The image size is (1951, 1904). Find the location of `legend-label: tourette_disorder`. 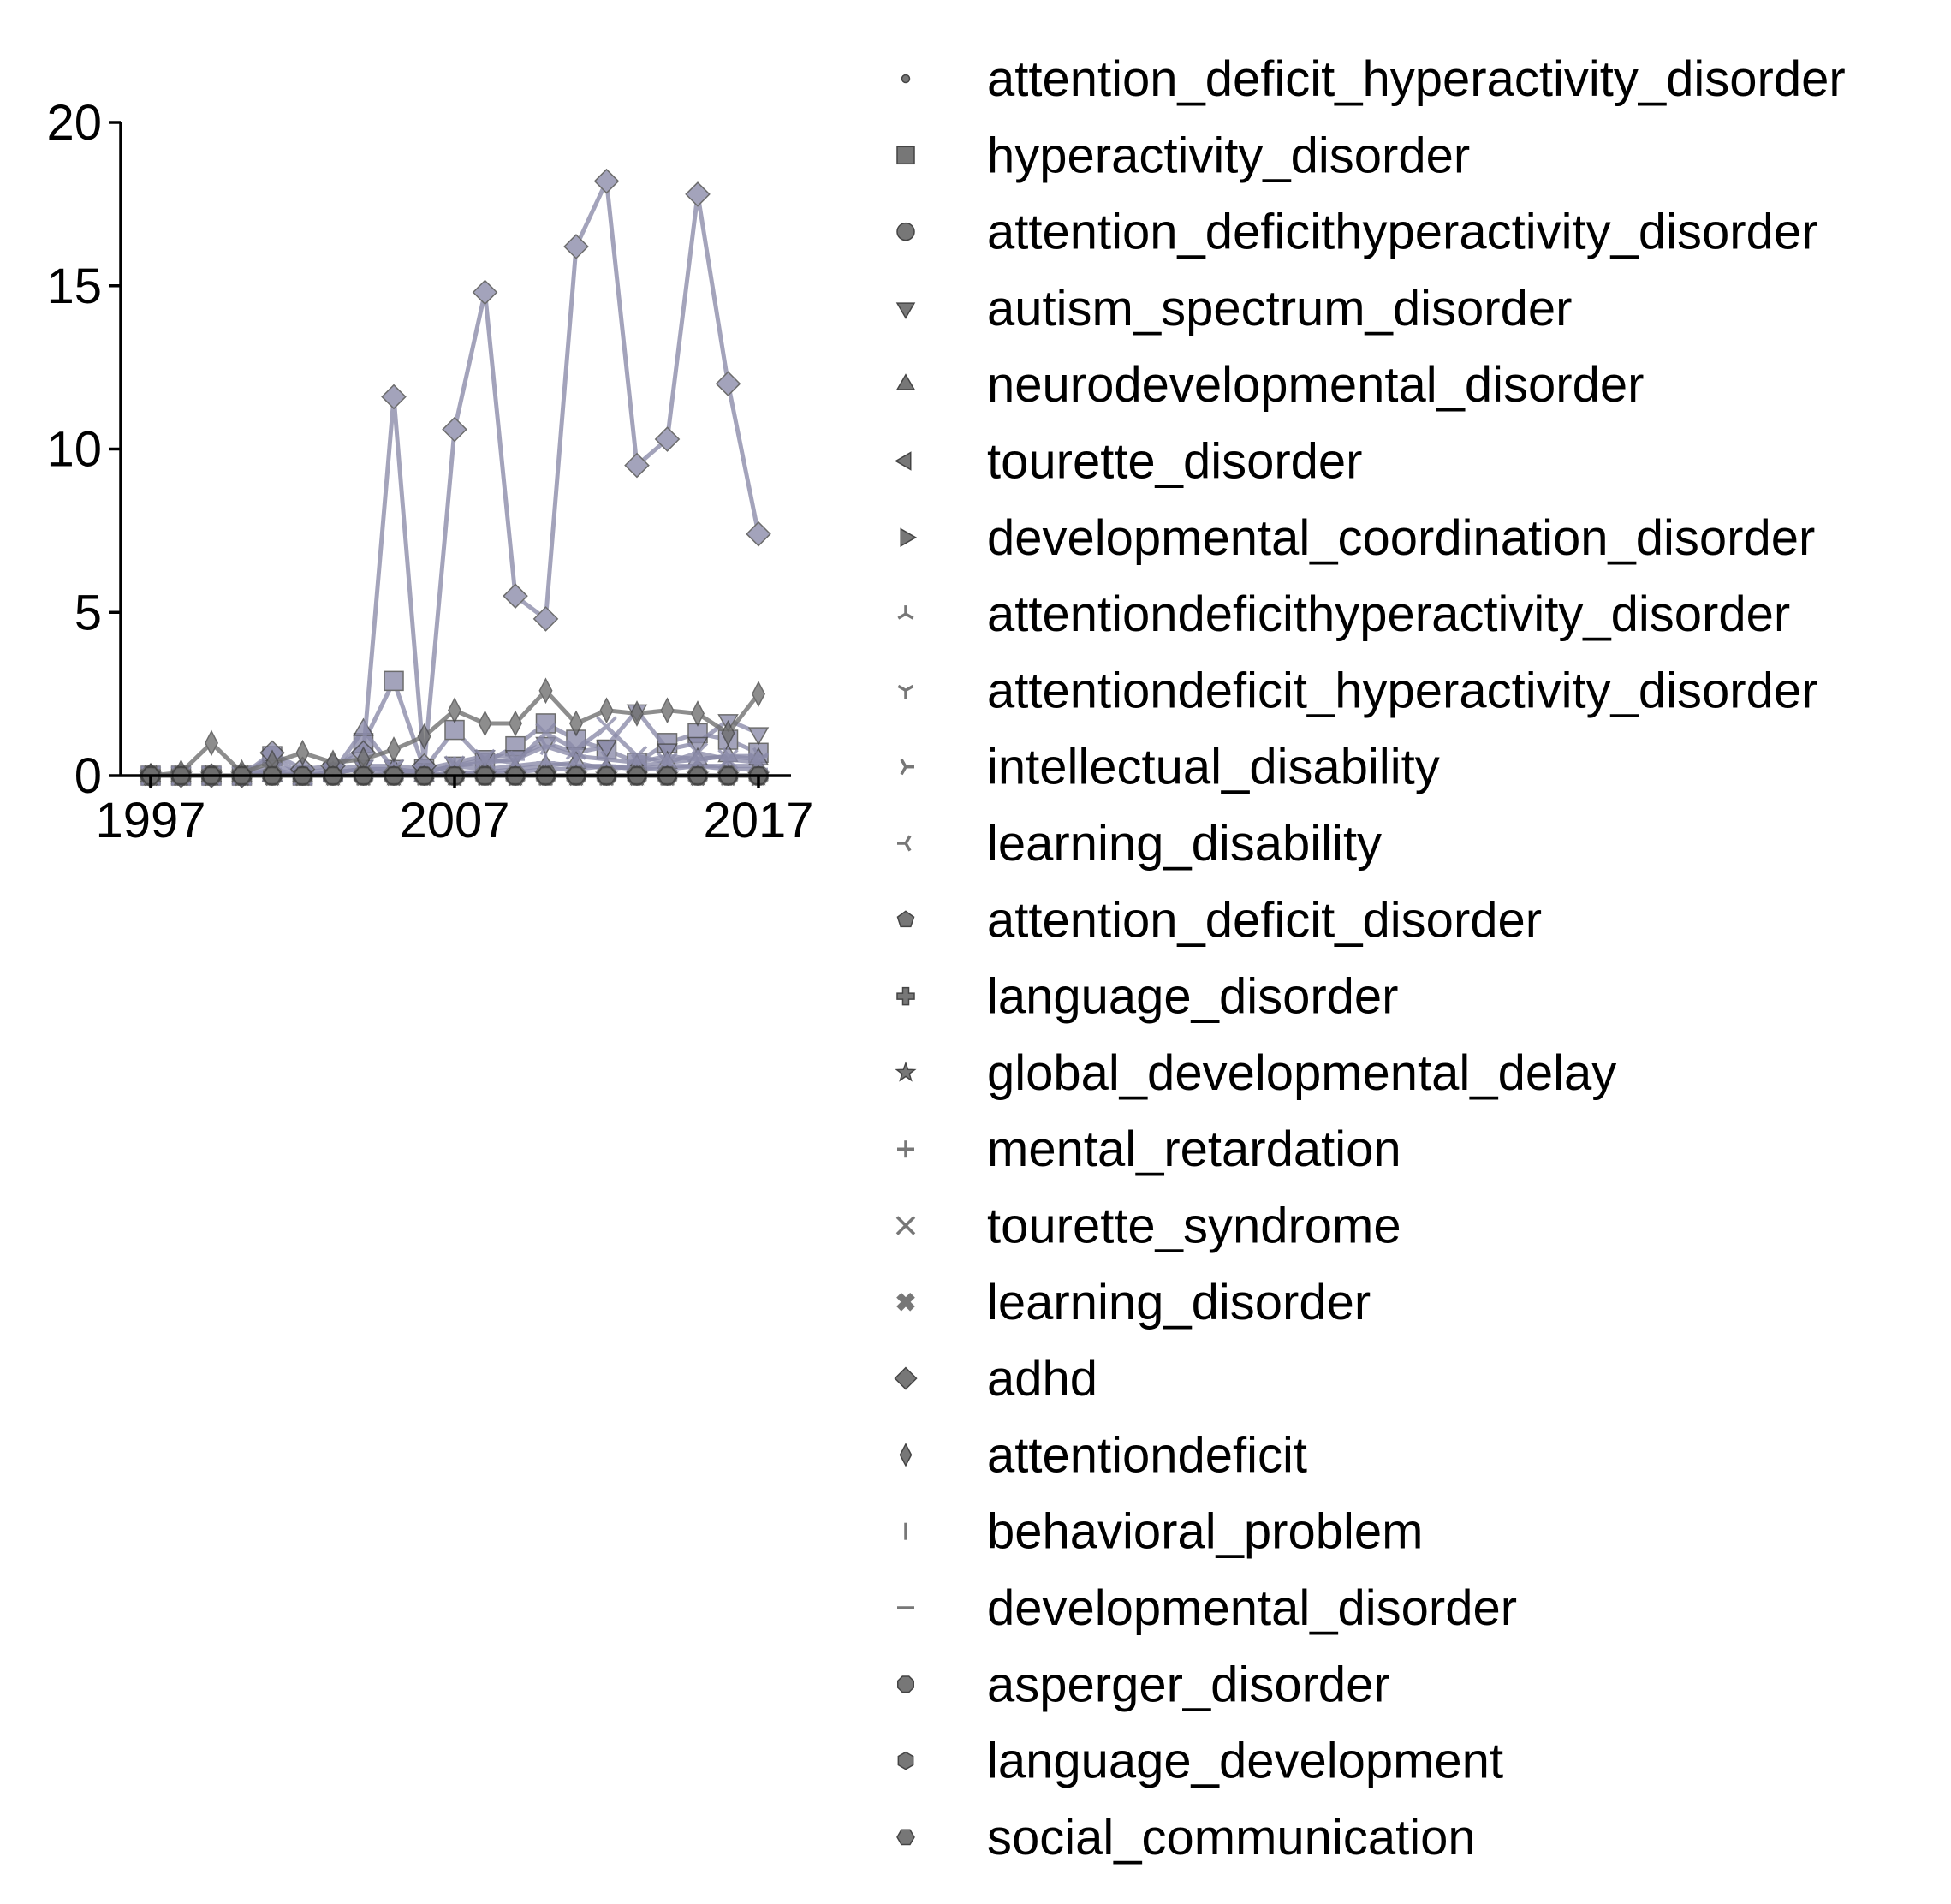

legend-label: tourette_disorder is located at coordinates (1174, 462).